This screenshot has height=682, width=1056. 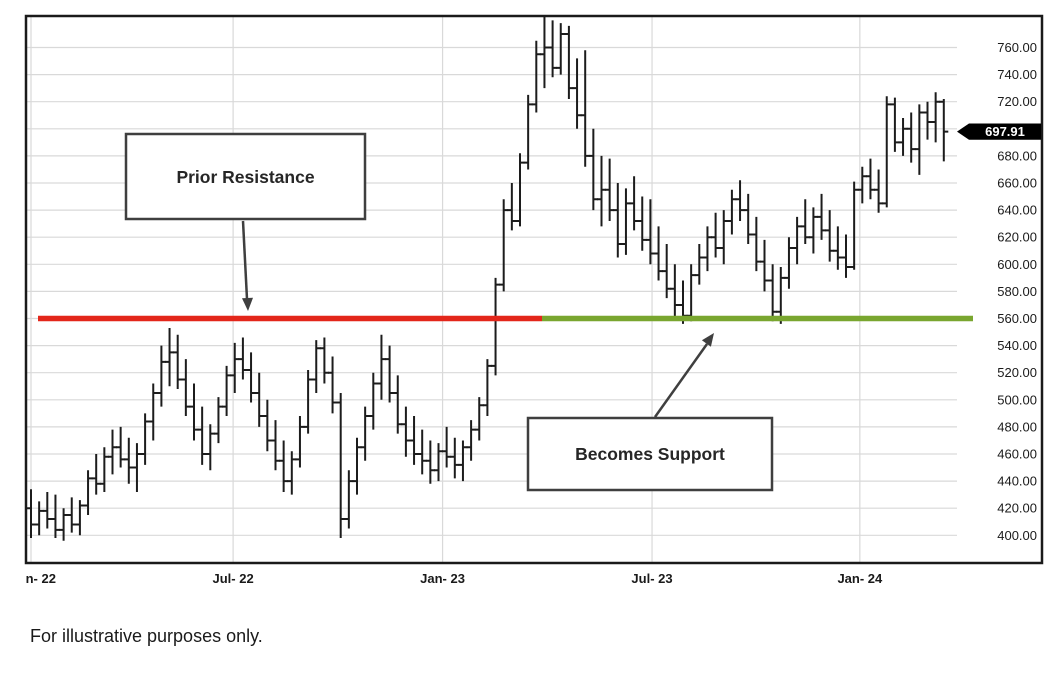 I want to click on x-tick-label: Jul- 23, so click(x=651, y=578).